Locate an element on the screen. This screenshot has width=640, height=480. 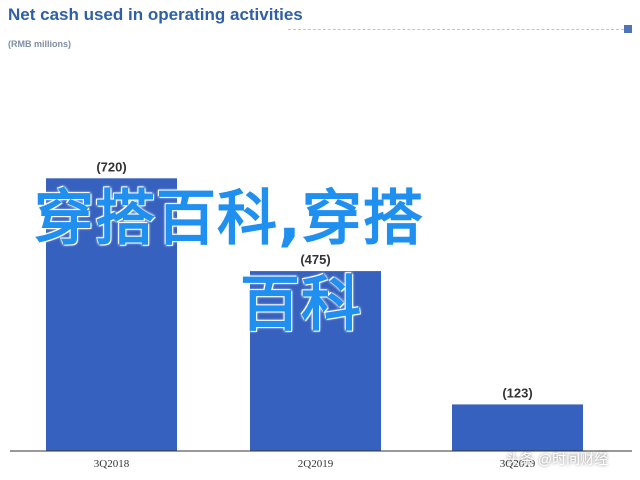
bar-2q2019 is located at coordinates (315, 361).